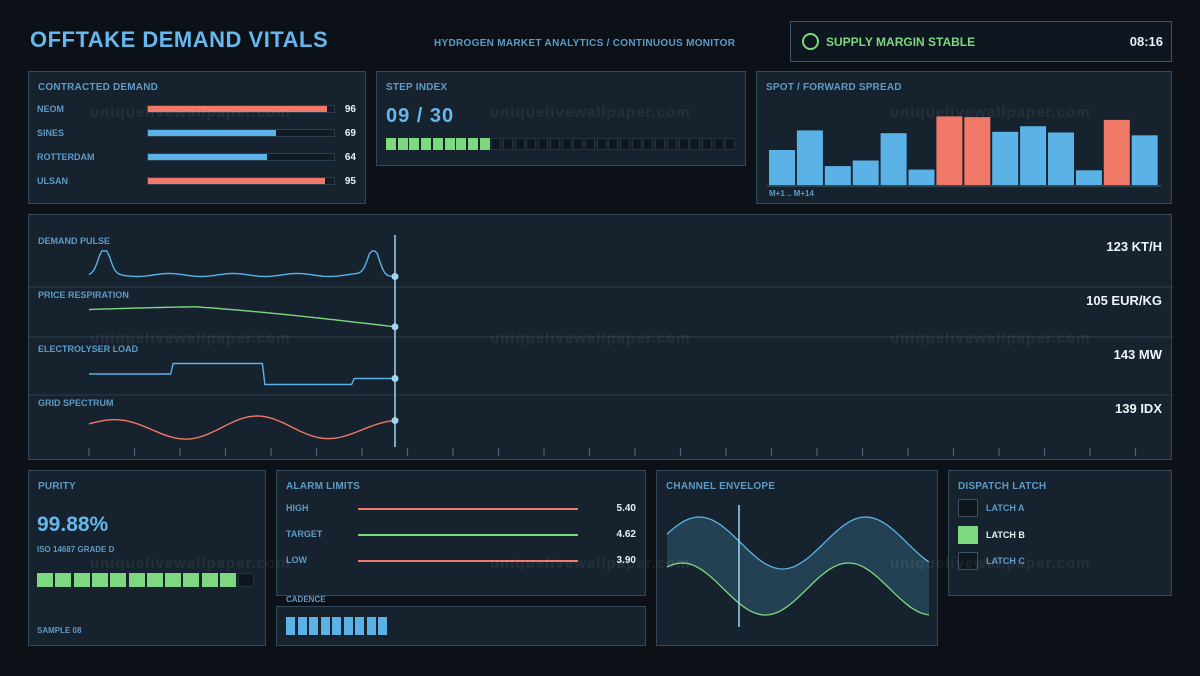 This screenshot has width=1200, height=676. Describe the element at coordinates (1005, 534) in the screenshot. I see `latch-label: LATCH B` at that location.